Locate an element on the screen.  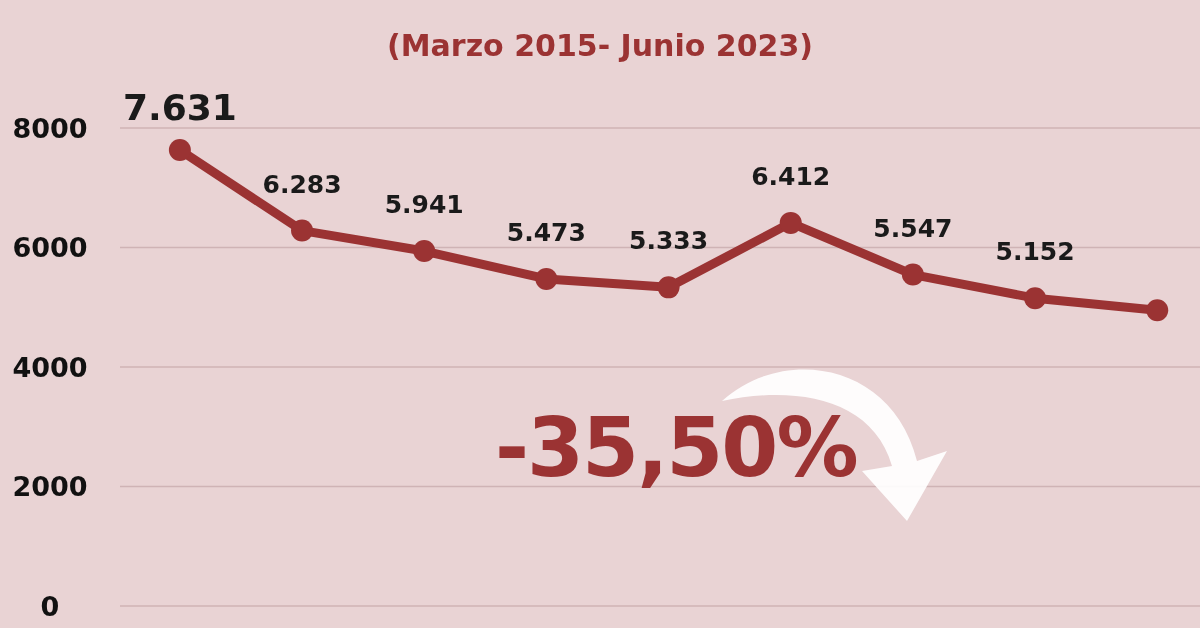
chart-subtitle: (Marzo 2015- Junio 2023) is located at coordinates (600, 45).